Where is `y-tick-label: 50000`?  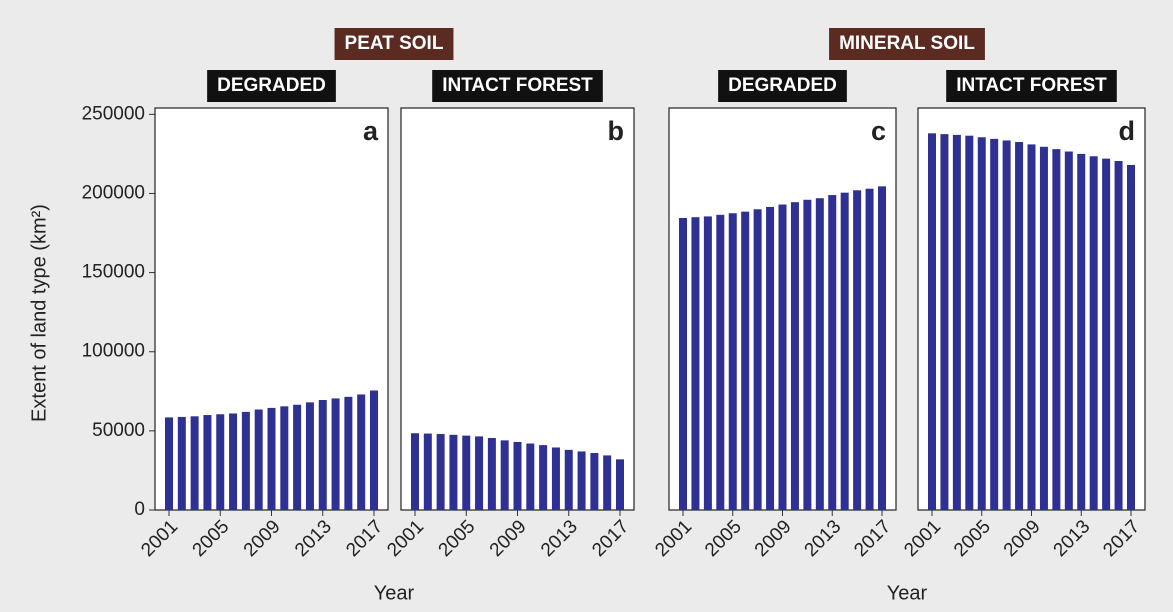
y-tick-label: 50000 is located at coordinates (118, 430).